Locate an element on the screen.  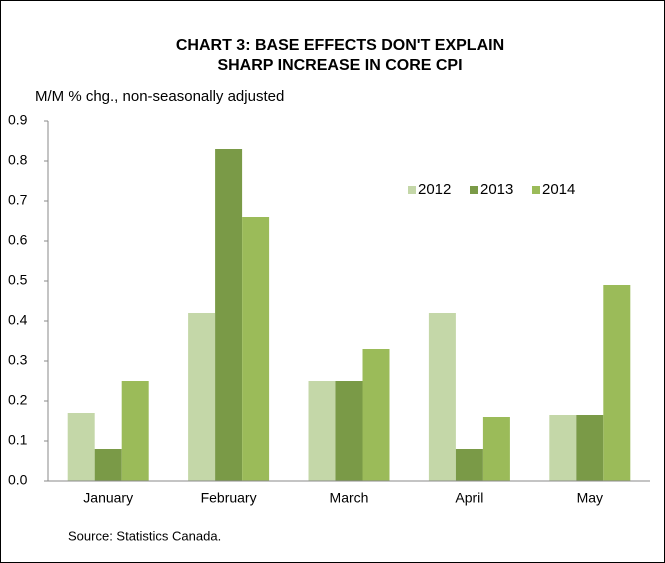
y-axis-label: M/M % chg., non-seasonally adjusted is located at coordinates (159, 96).